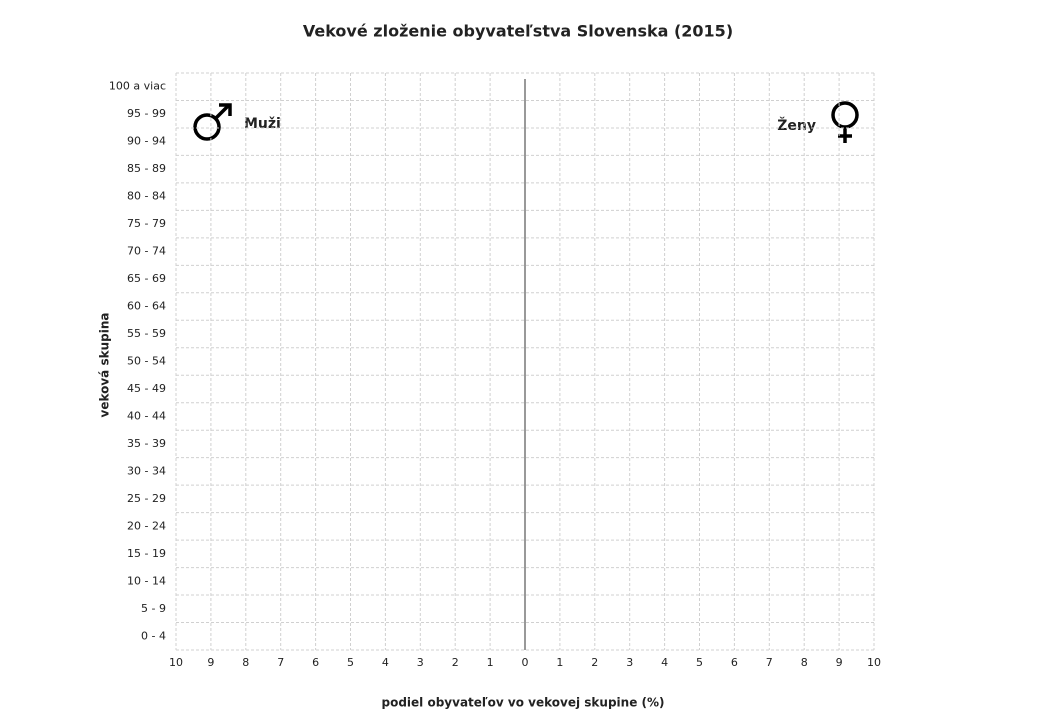 This screenshot has height=724, width=1038. I want to click on y-tick-label: 95 - 99, so click(146, 113).